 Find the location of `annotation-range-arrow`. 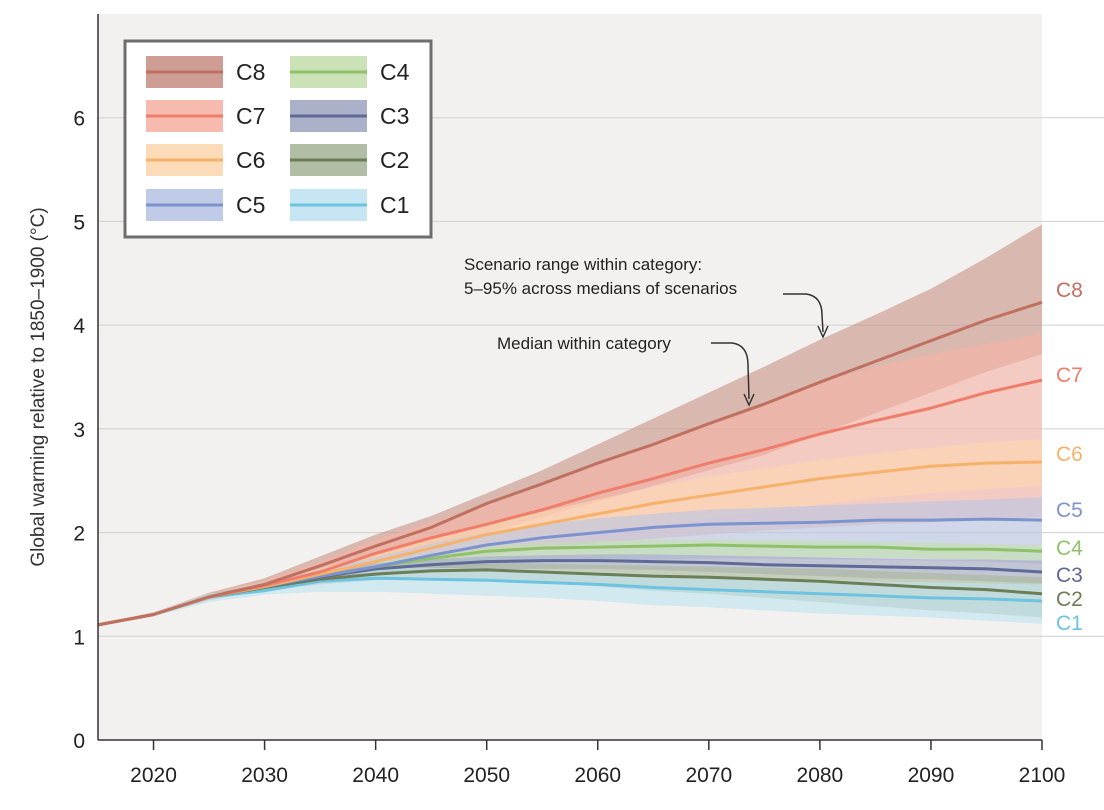

annotation-range-arrow is located at coordinates (803, 313).